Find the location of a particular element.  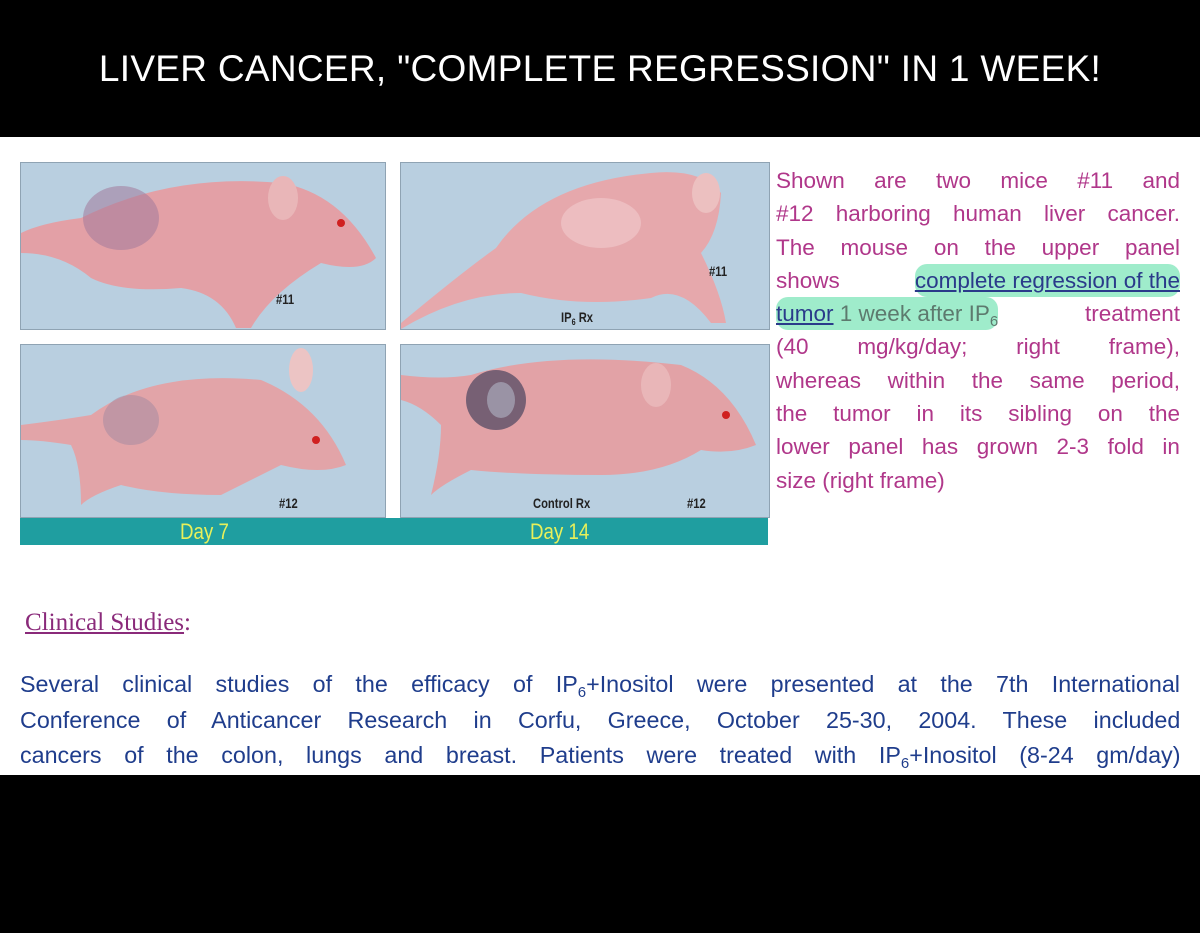

caption-line: #12 harboring human liver cancer. is located at coordinates (978, 214).